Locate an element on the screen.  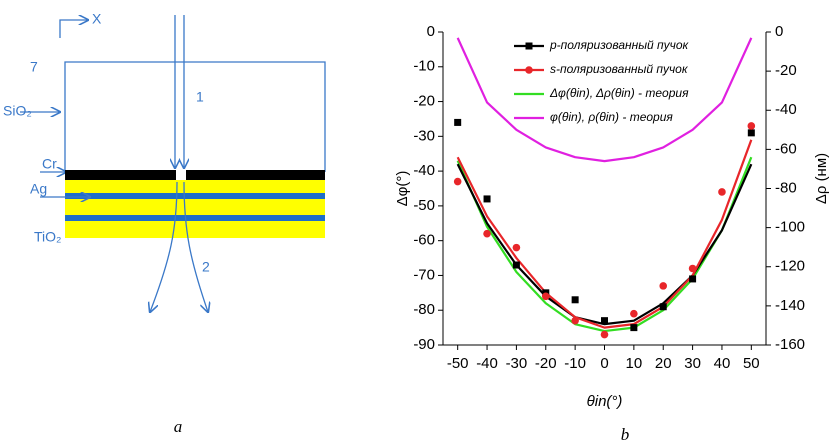
y-tick-label: -60 is located at coordinates (424, 240).